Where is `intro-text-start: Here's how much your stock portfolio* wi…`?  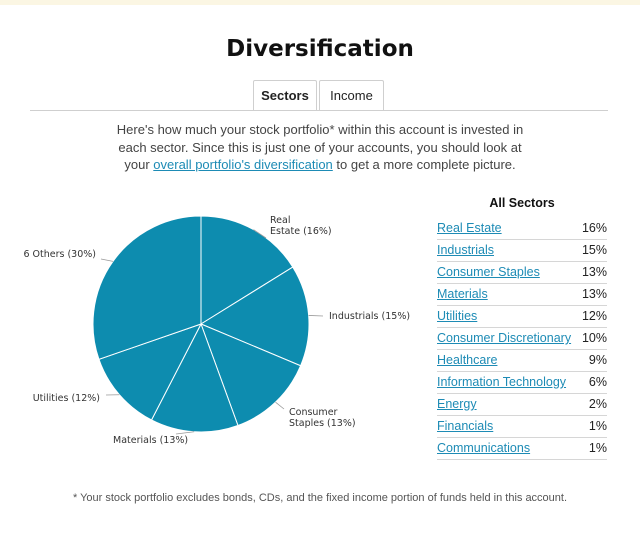
intro-text-start: Here's how much your stock portfolio* wi… is located at coordinates (320, 147).